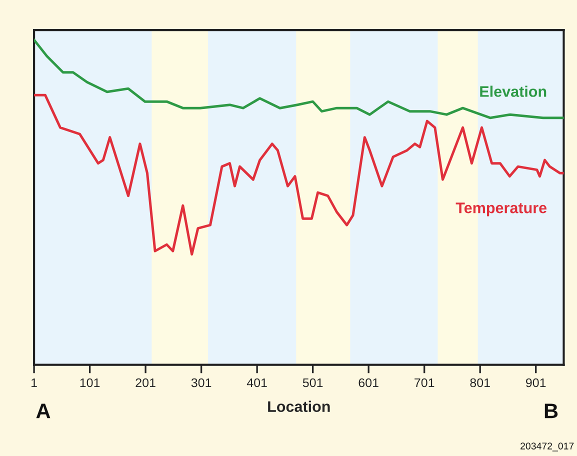 Image resolution: width=577 pixels, height=456 pixels. Describe the element at coordinates (536, 383) in the screenshot. I see `x-tick-label: 901` at that location.